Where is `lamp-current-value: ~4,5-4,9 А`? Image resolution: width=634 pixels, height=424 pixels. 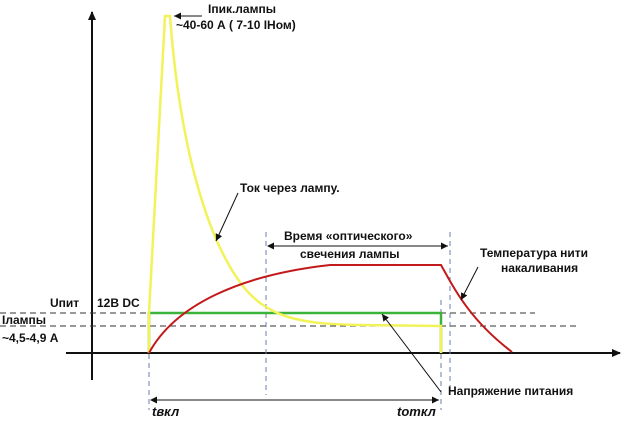 lamp-current-value: ~4,5-4,9 А is located at coordinates (30, 338).